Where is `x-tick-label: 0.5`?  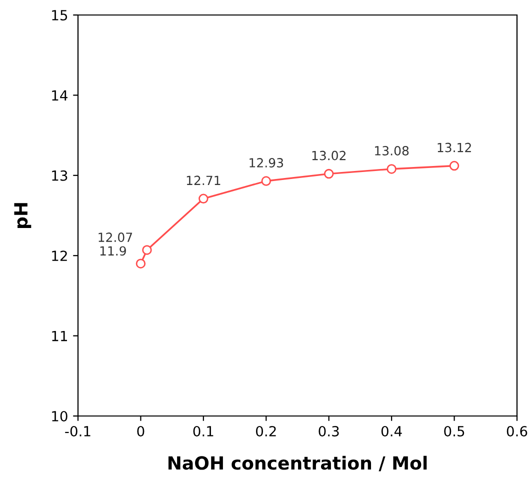
x-tick-label: 0.5 is located at coordinates (454, 431).